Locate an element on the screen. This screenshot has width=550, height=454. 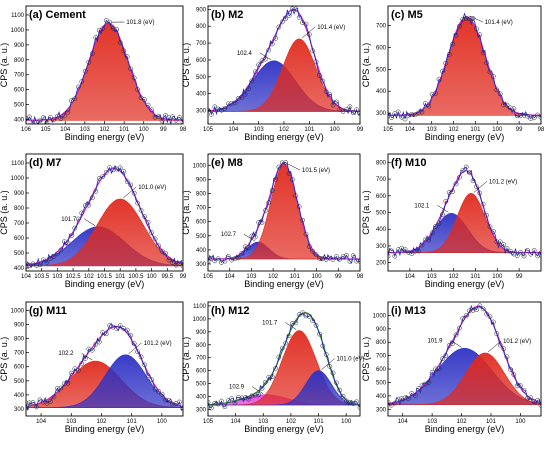
x-tick-label-h: 104 is located at coordinates (236, 422).